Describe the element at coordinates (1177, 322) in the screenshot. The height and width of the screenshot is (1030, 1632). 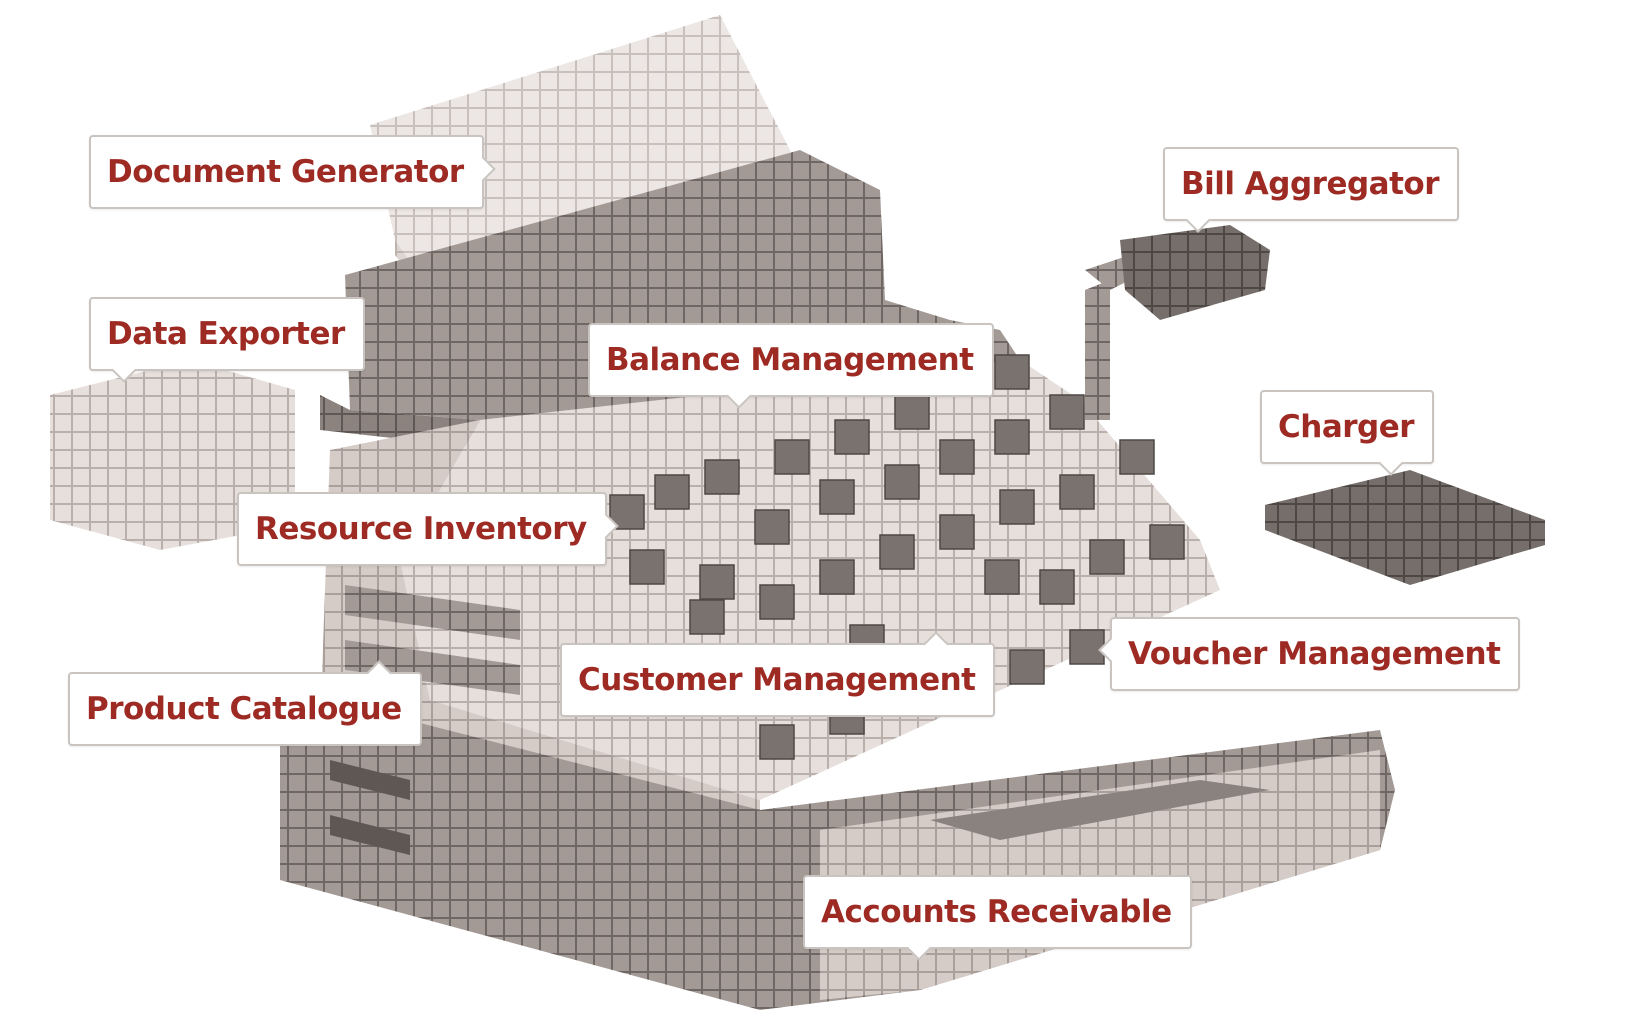
I see `crank-handle` at that location.